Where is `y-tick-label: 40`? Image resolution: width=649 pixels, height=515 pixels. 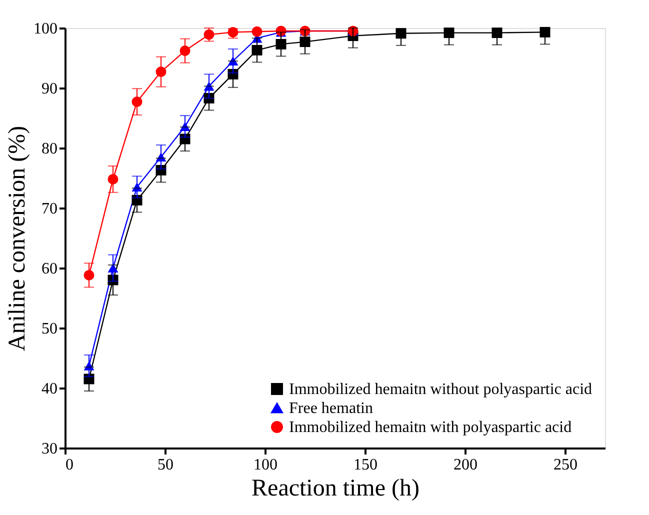 y-tick-label: 40 is located at coordinates (50, 389).